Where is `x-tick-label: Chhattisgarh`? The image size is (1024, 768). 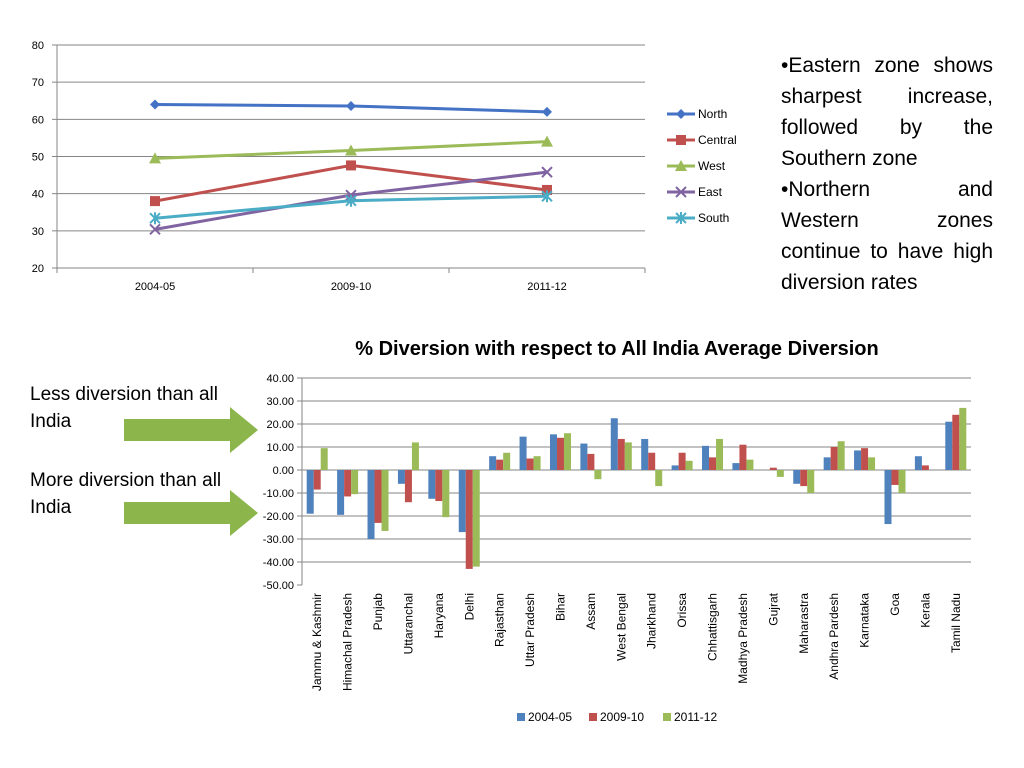 x-tick-label: Chhattisgarh is located at coordinates (713, 627).